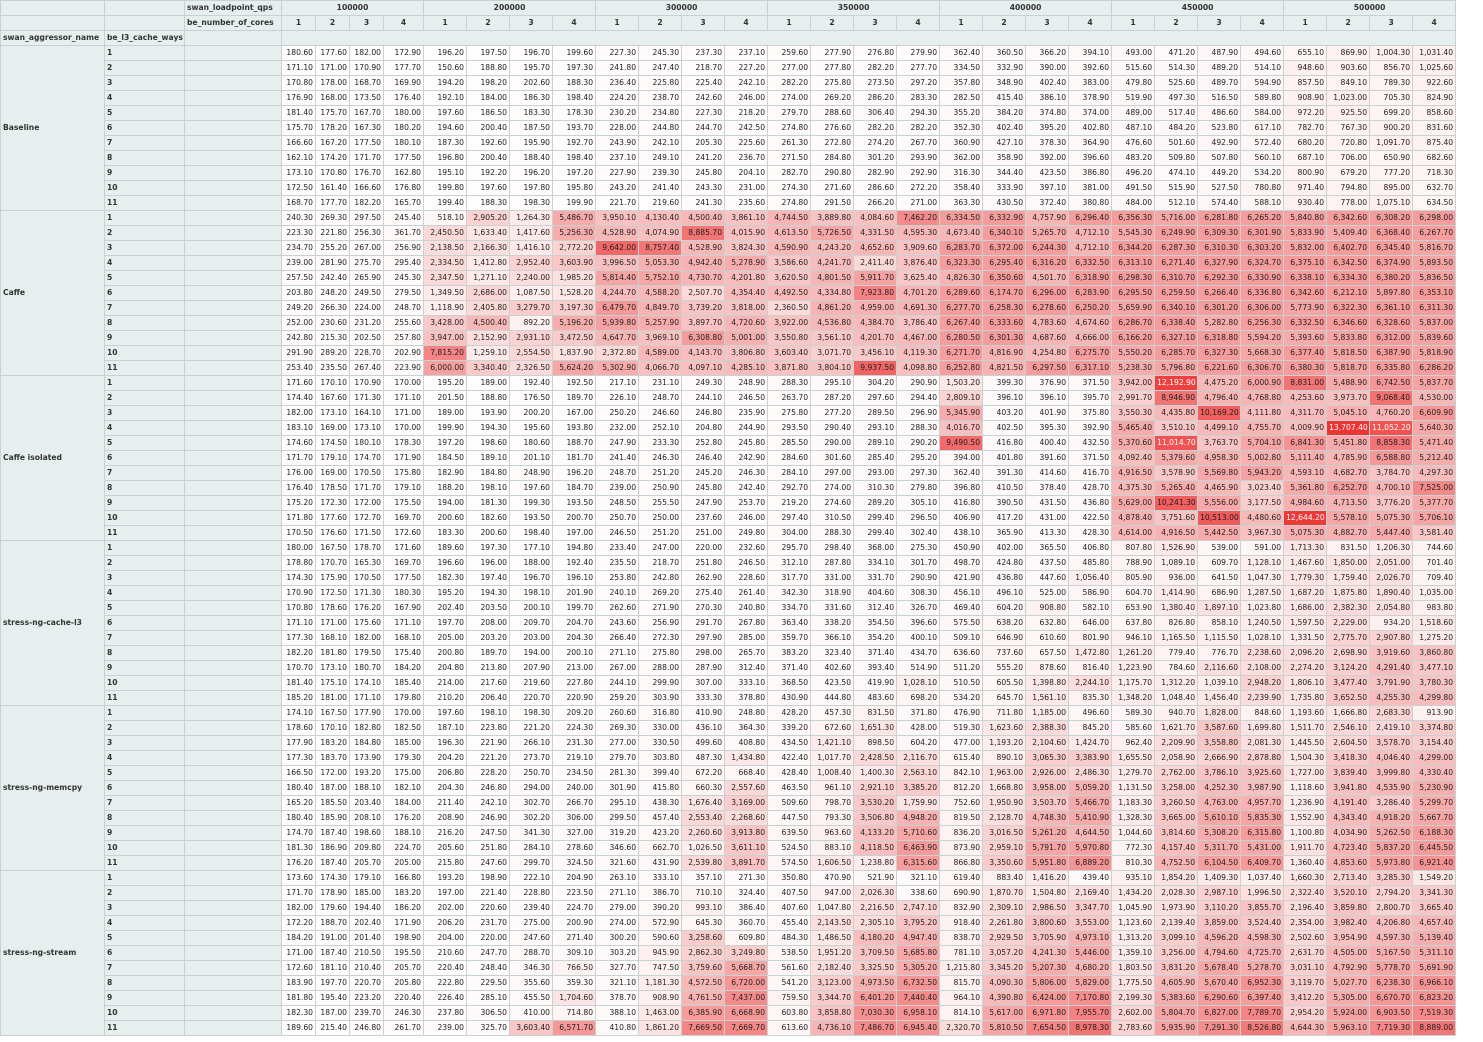 This screenshot has width=1483, height=1042. What do you see at coordinates (1004, 83) in the screenshot?
I see `value-cell: 348.90` at bounding box center [1004, 83].